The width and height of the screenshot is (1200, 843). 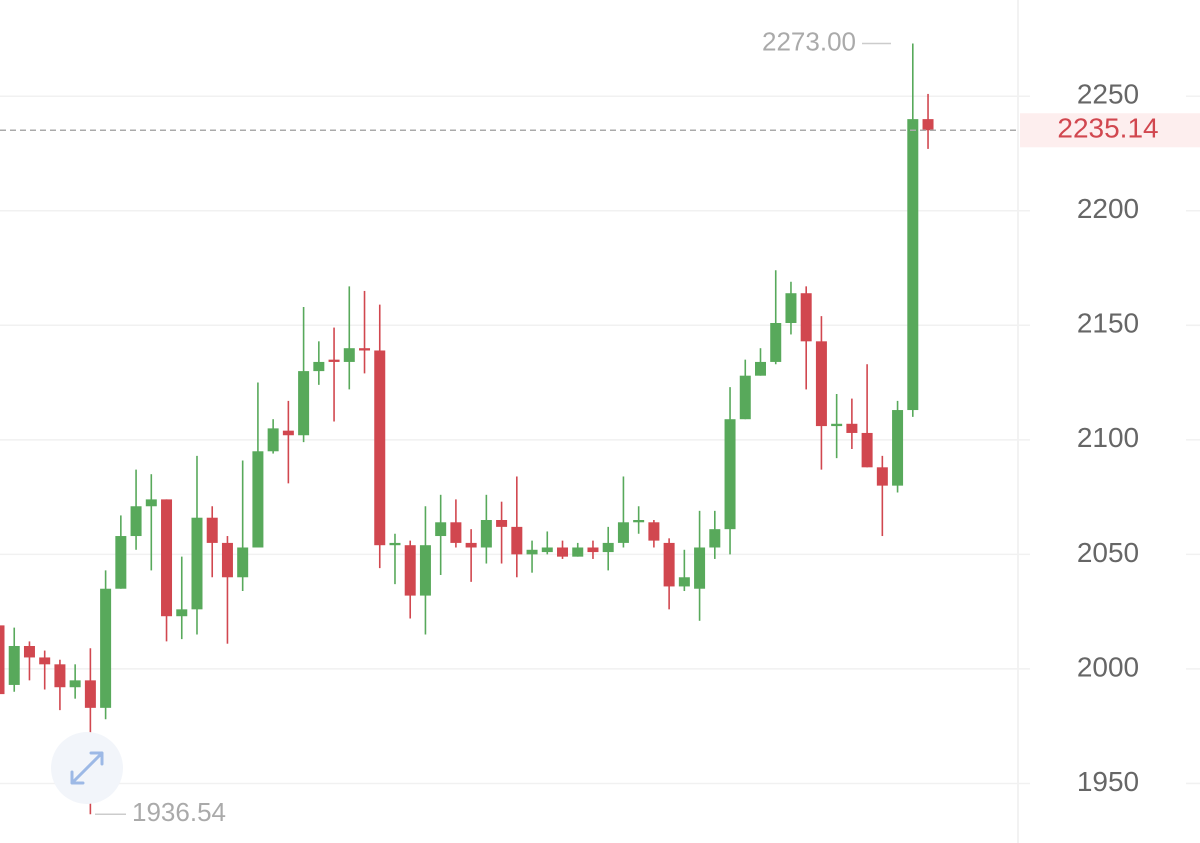 What do you see at coordinates (1108, 666) in the screenshot?
I see `y-tick-label: 2000` at bounding box center [1108, 666].